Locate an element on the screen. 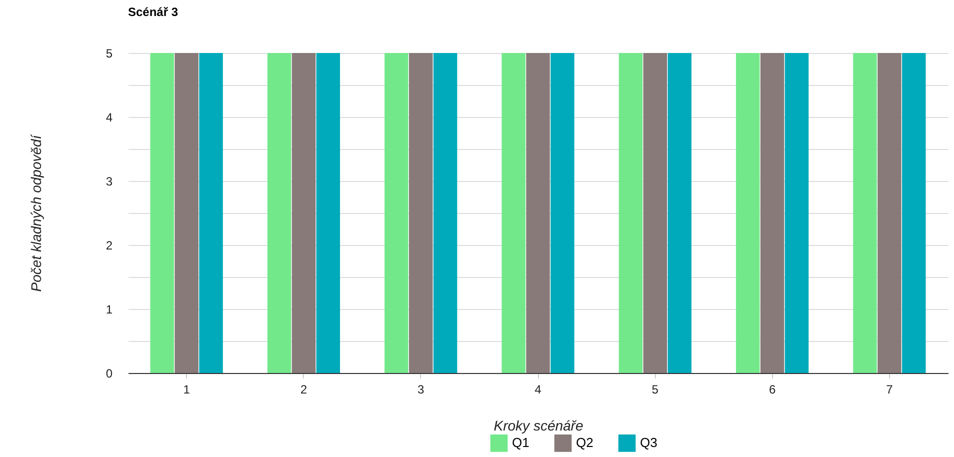 This screenshot has height=457, width=954. y-tick-label: 2 is located at coordinates (109, 245).